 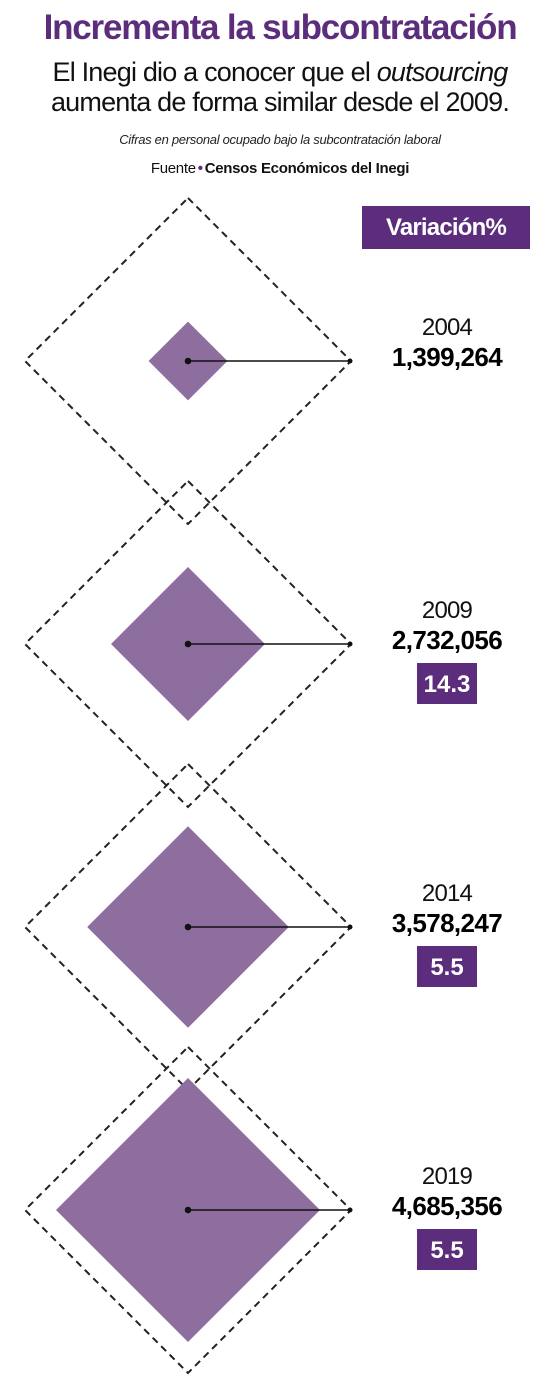 What do you see at coordinates (280, 27) in the screenshot?
I see `page-title: Incrementa la subcontratación` at bounding box center [280, 27].